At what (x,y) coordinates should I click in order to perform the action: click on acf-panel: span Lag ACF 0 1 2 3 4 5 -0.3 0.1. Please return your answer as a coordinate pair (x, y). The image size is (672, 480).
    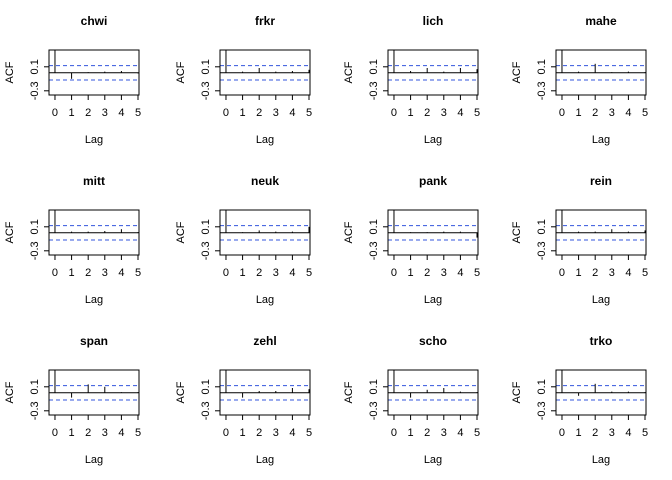
    Looking at the image, I should click on (72, 400).